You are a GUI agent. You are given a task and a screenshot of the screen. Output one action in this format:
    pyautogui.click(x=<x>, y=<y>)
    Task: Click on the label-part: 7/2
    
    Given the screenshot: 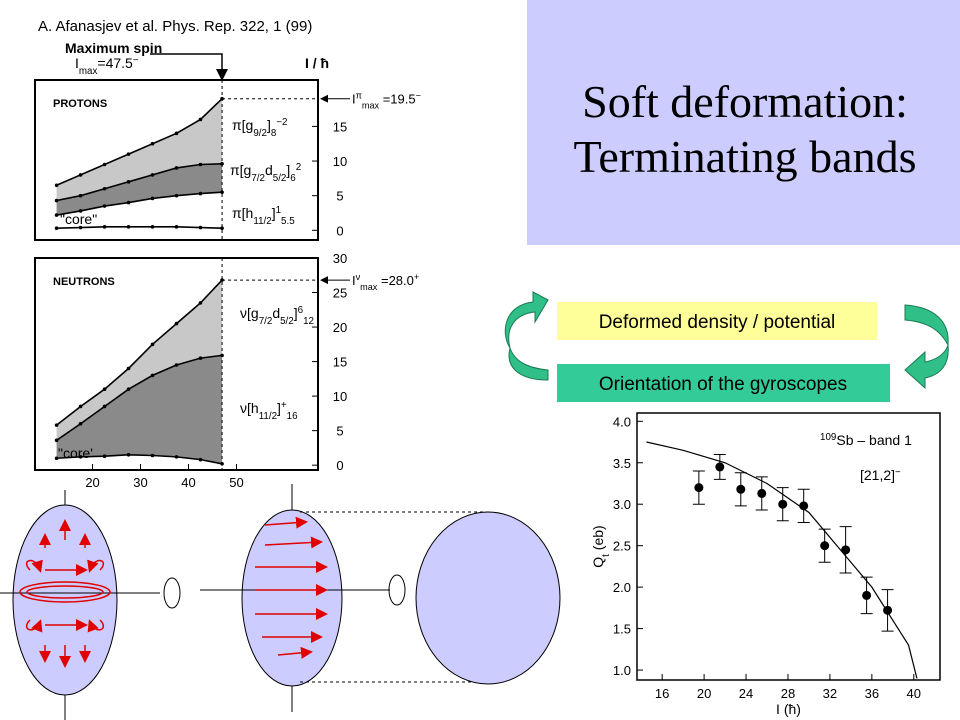 What is the action you would take?
    pyautogui.click(x=258, y=178)
    